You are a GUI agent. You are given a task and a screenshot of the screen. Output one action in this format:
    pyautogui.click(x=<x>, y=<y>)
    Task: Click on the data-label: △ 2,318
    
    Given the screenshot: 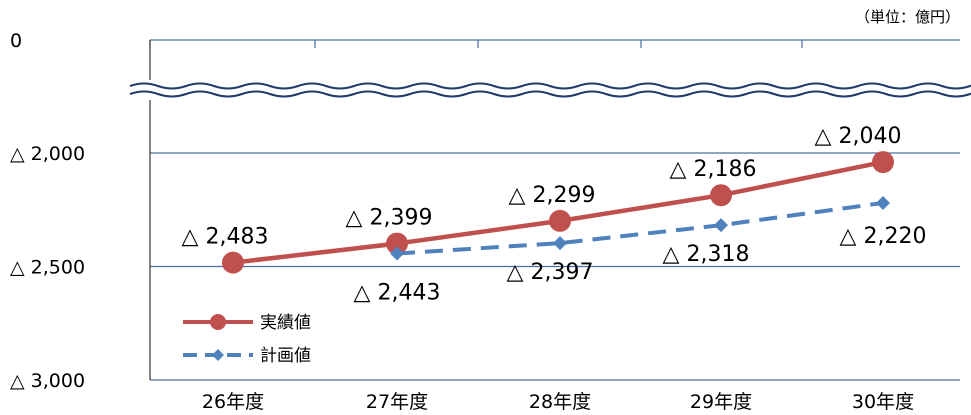 What is the action you would take?
    pyautogui.click(x=706, y=254)
    